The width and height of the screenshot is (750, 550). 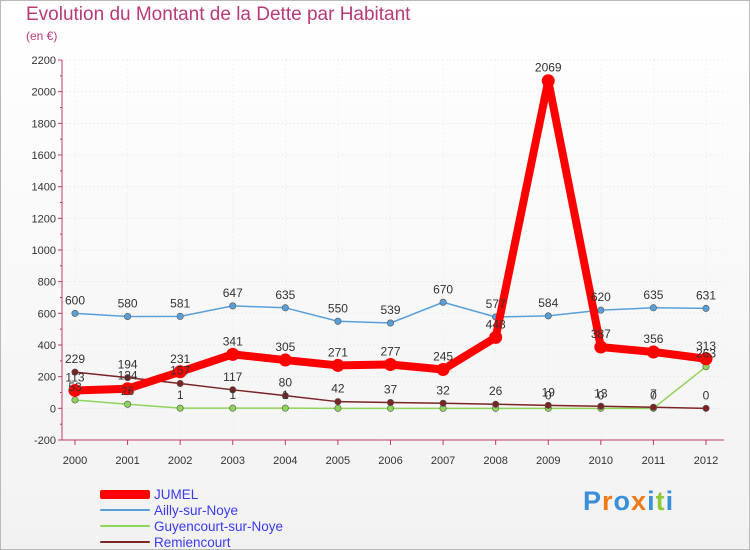 I want to click on data-label: 577, so click(x=496, y=304).